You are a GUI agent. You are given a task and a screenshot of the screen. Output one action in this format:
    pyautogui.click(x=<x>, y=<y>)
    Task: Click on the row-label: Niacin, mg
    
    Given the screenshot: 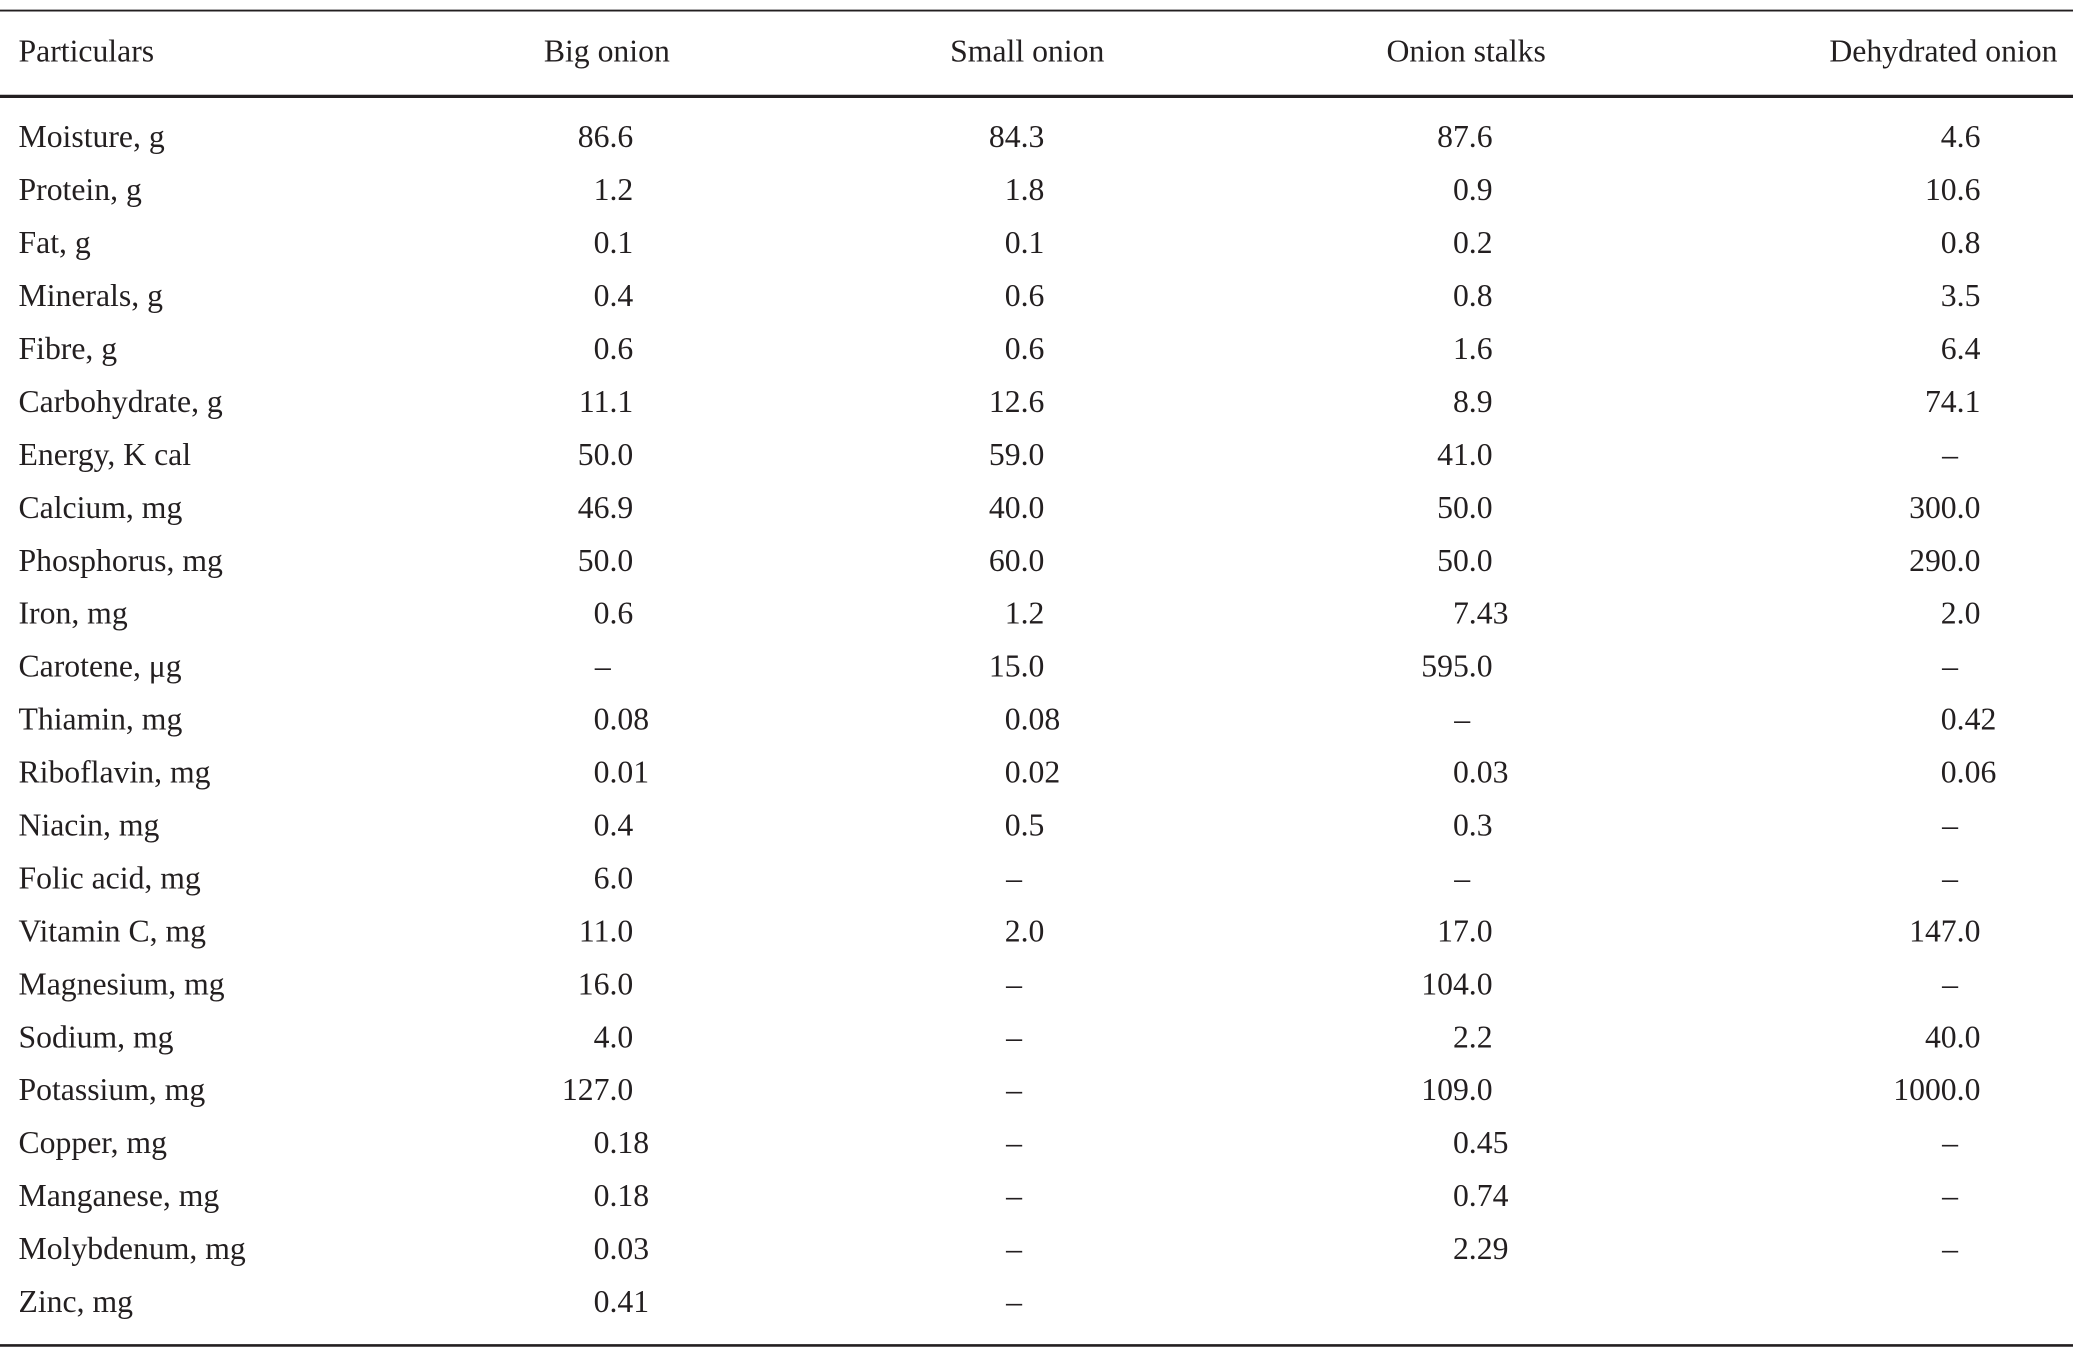 What is the action you would take?
    pyautogui.click(x=89, y=825)
    